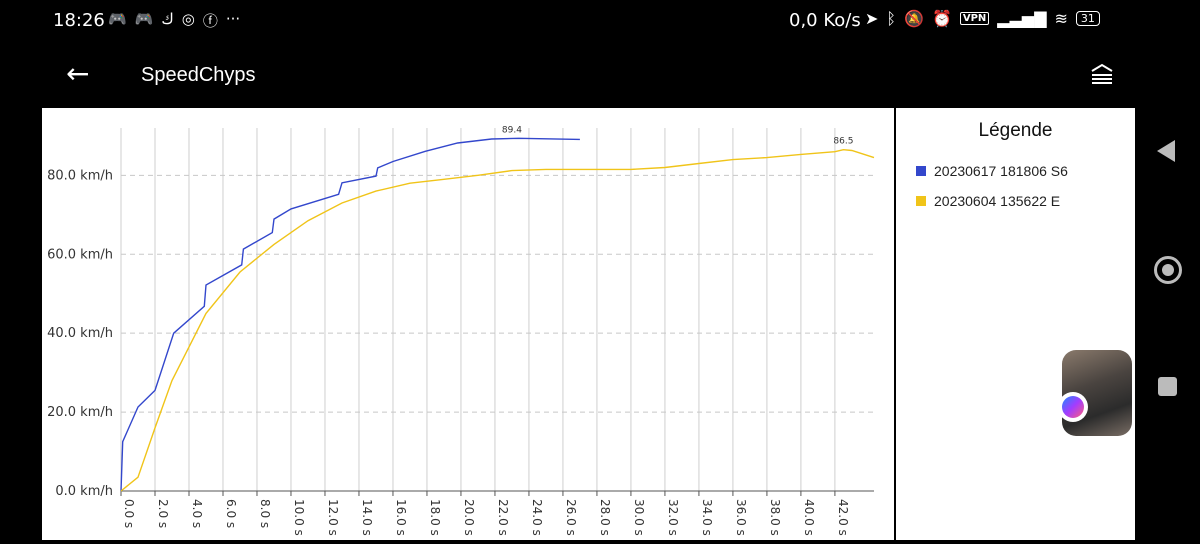 The width and height of the screenshot is (1200, 544). I want to click on location-icon: ➤, so click(872, 18).